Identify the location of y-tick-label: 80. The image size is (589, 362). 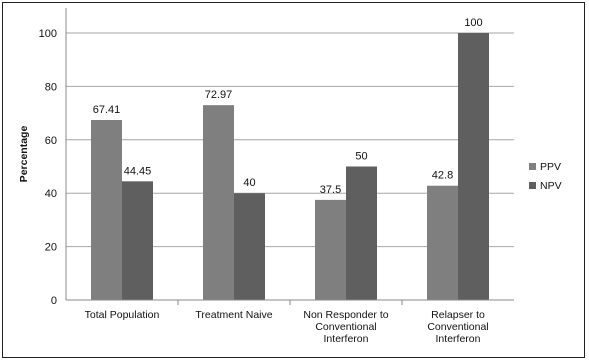
(51, 87).